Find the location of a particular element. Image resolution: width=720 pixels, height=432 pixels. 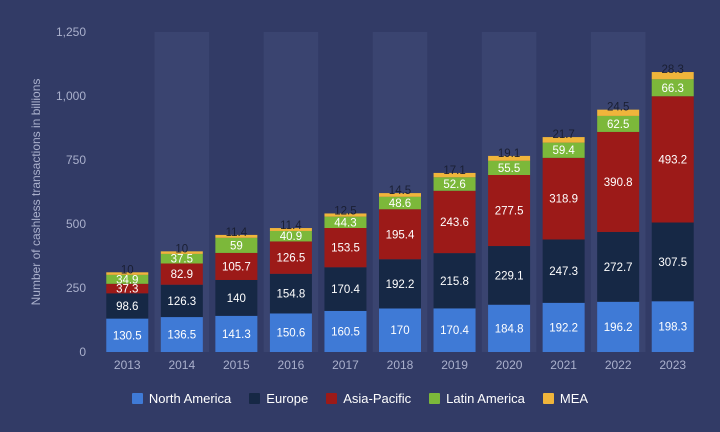

x-tick-label: 2023 is located at coordinates (672, 365).